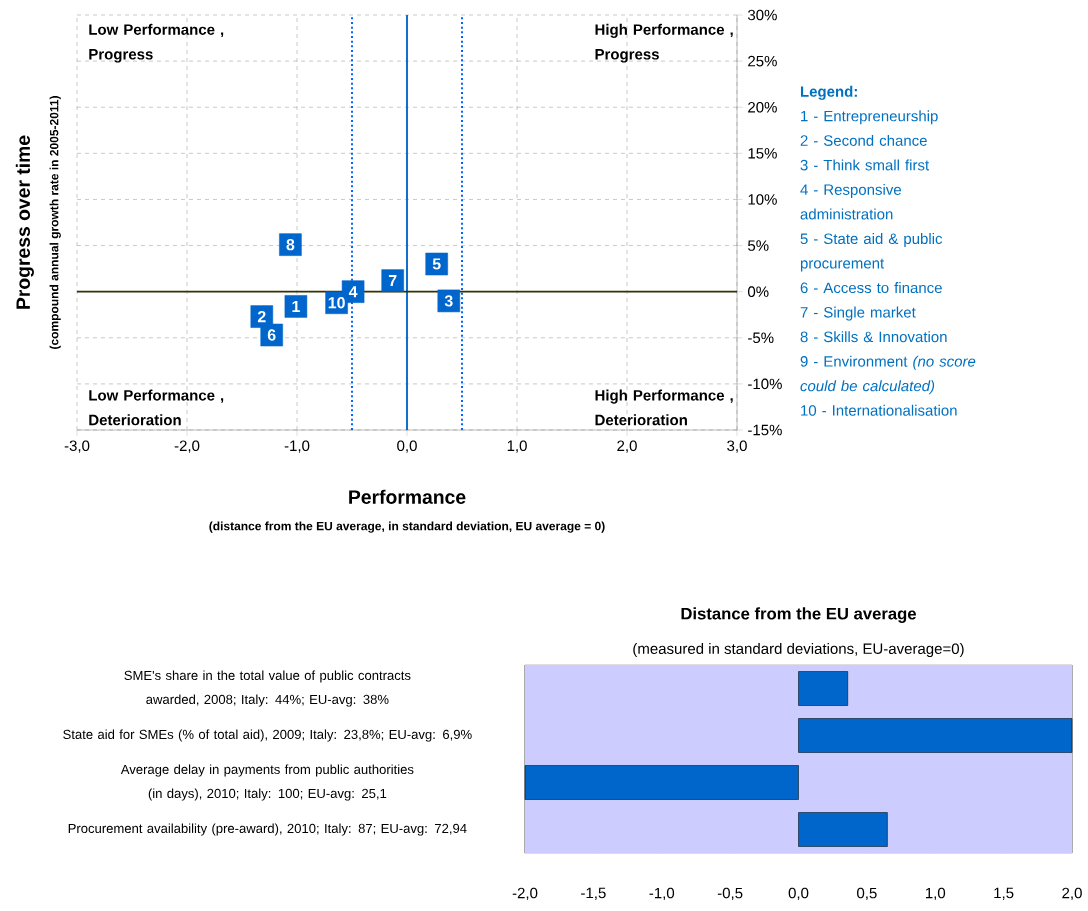  Describe the element at coordinates (863, 140) in the screenshot. I see `text: 2 - Second chance` at that location.